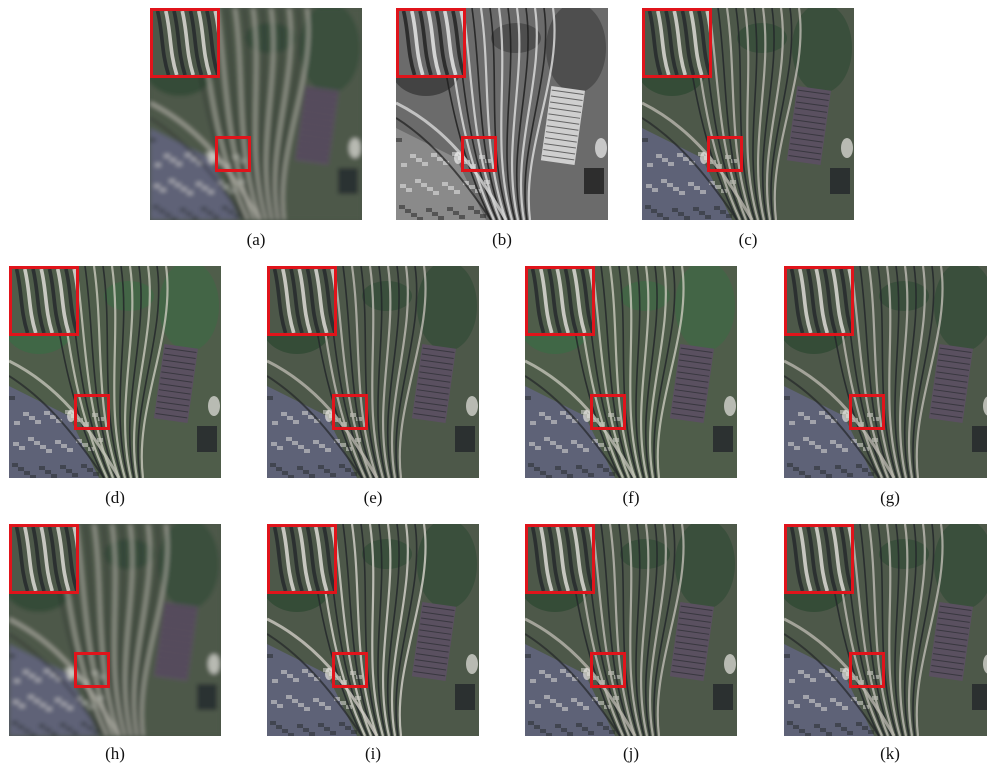  What do you see at coordinates (115, 630) in the screenshot?
I see `panel-h` at bounding box center [115, 630].